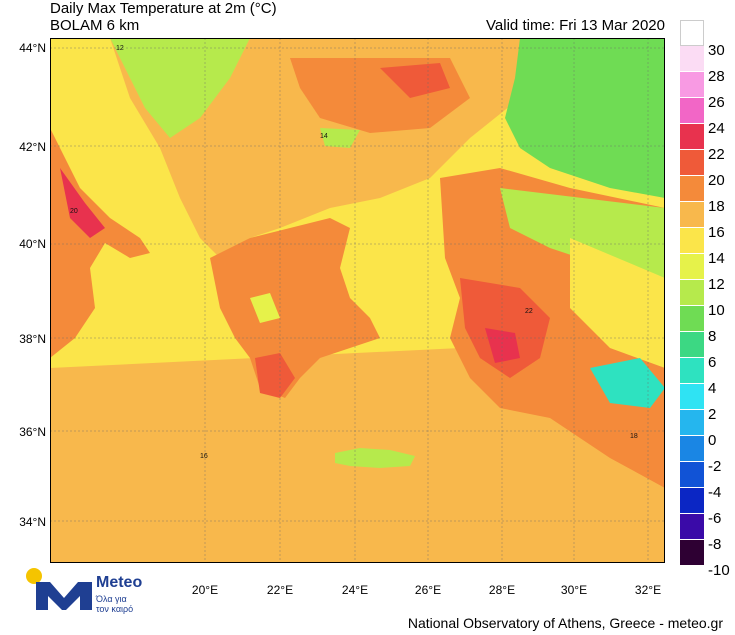 The image size is (735, 635). Describe the element at coordinates (32, 147) in the screenshot. I see `lat-label: 42°N` at that location.